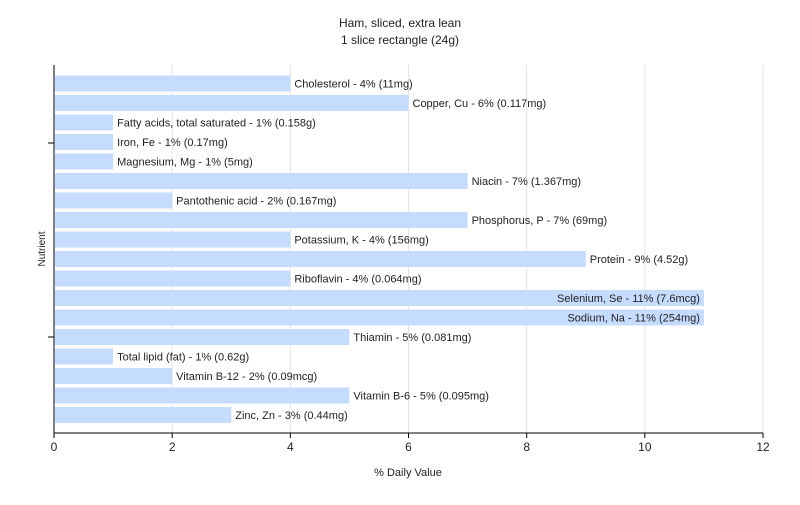  I want to click on y-axis-label: Nutrient, so click(42, 248).